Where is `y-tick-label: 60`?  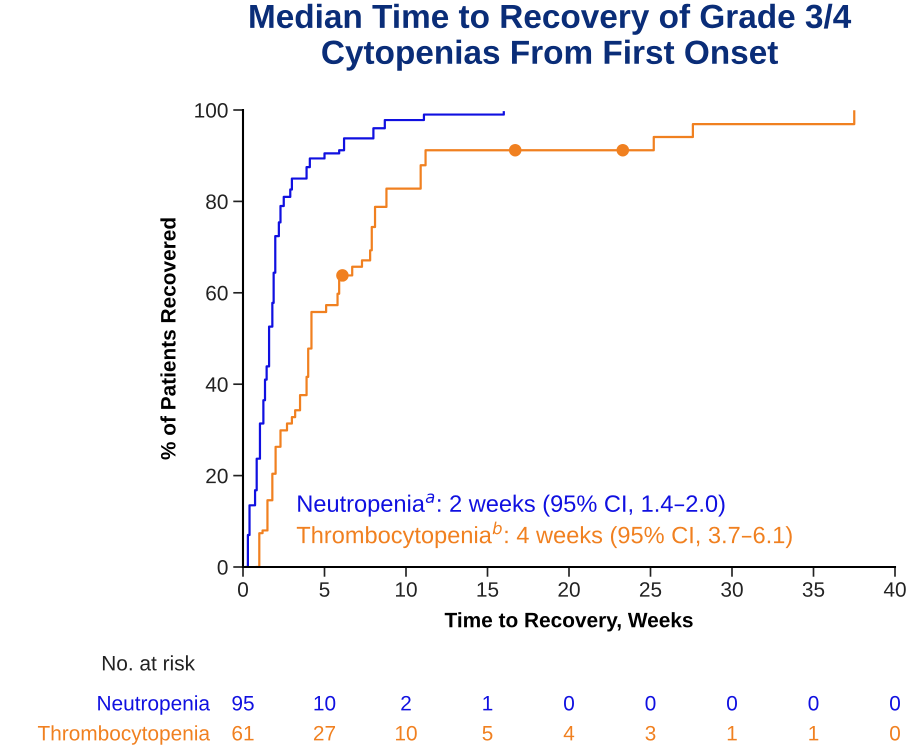
y-tick-label: 60 is located at coordinates (217, 293).